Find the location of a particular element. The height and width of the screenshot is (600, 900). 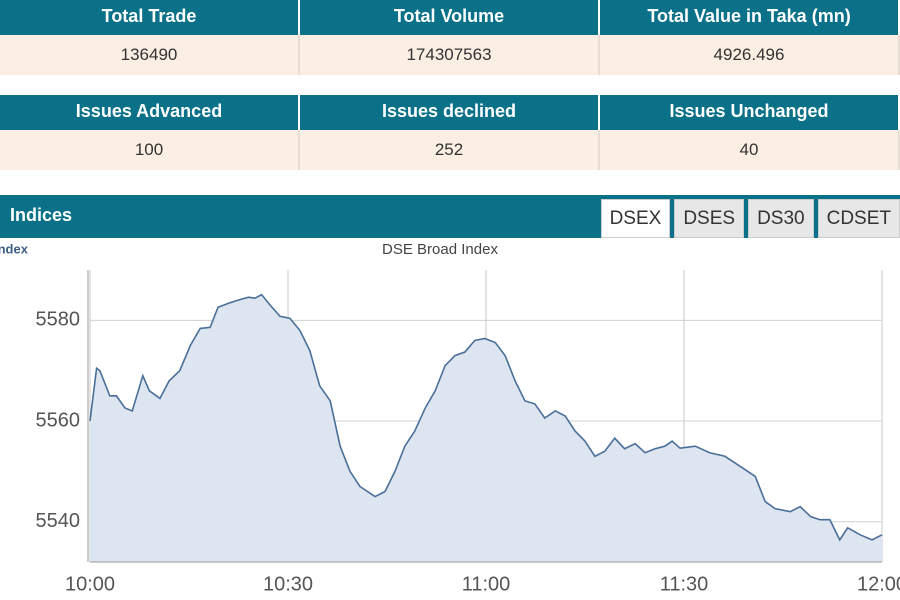

header-cell: Issues declined is located at coordinates (450, 112).